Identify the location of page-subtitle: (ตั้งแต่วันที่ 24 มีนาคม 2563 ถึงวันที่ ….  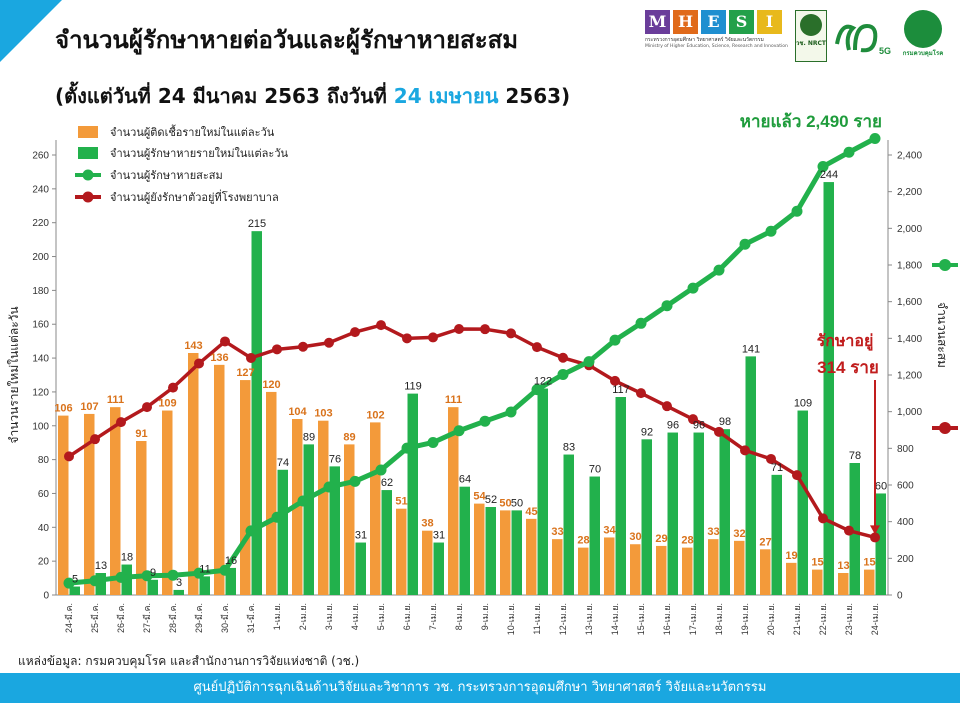
(312, 96).